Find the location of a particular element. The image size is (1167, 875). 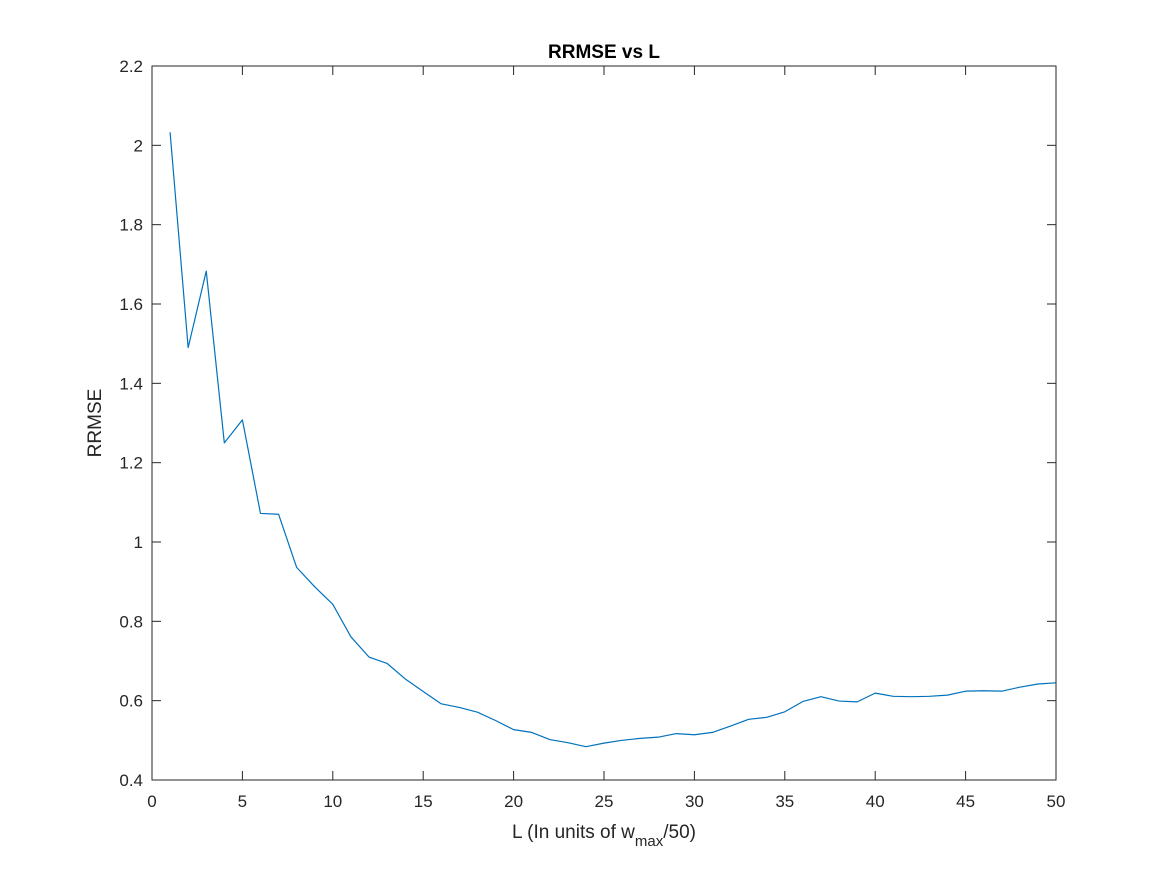

y-axis-label: RRMSE is located at coordinates (95, 423).